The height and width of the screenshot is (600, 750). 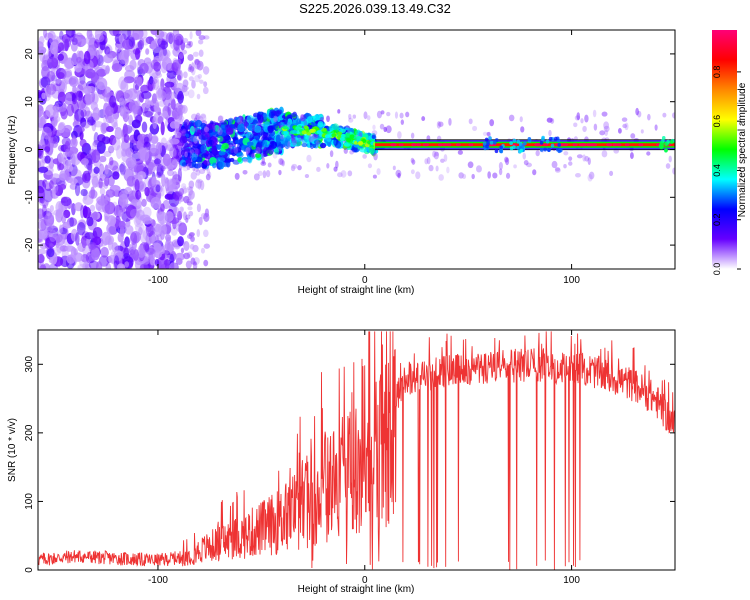 I want to click on colorbar-label: Normalized spectral amplitude, so click(x=742, y=149).